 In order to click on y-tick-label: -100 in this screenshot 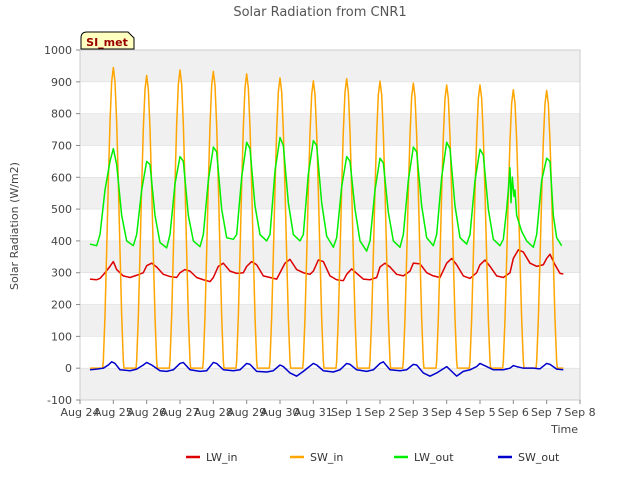, I will do `click(59, 400)`.